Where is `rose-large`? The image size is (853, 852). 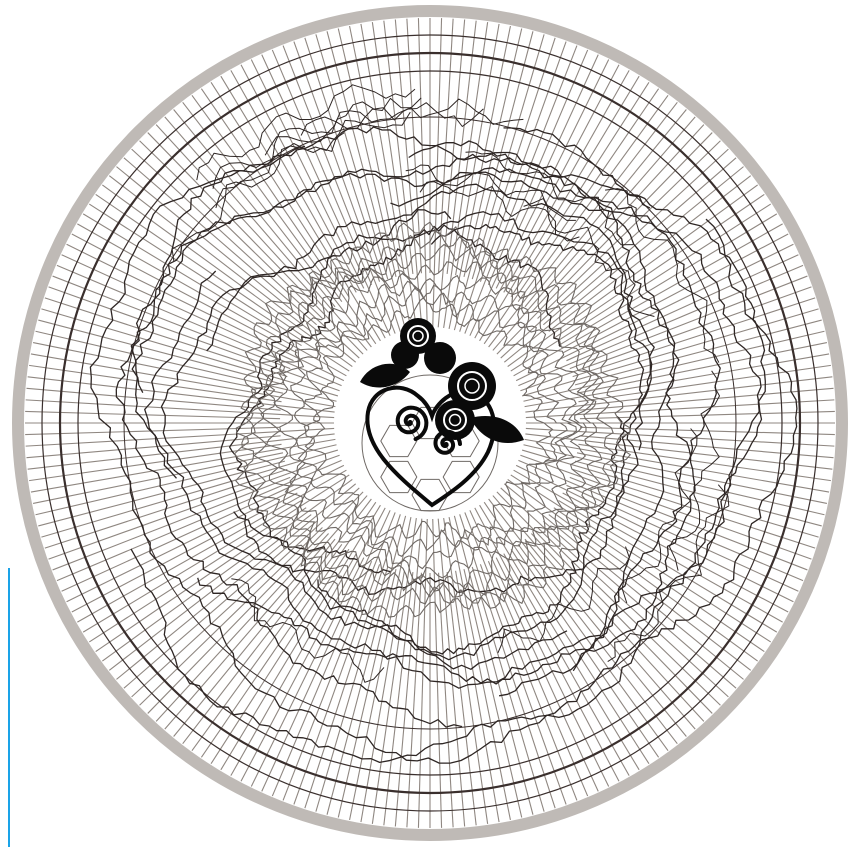
rose-large is located at coordinates (472, 386).